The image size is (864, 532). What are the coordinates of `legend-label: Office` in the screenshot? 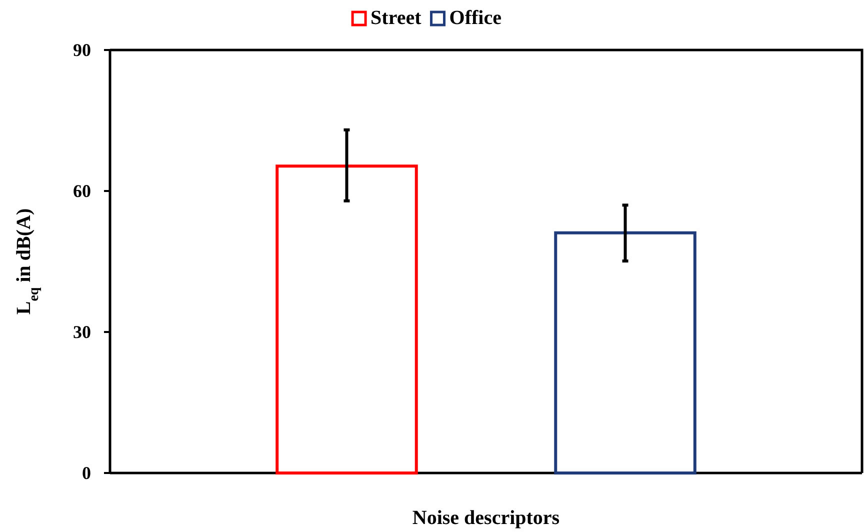 It's located at (475, 18).